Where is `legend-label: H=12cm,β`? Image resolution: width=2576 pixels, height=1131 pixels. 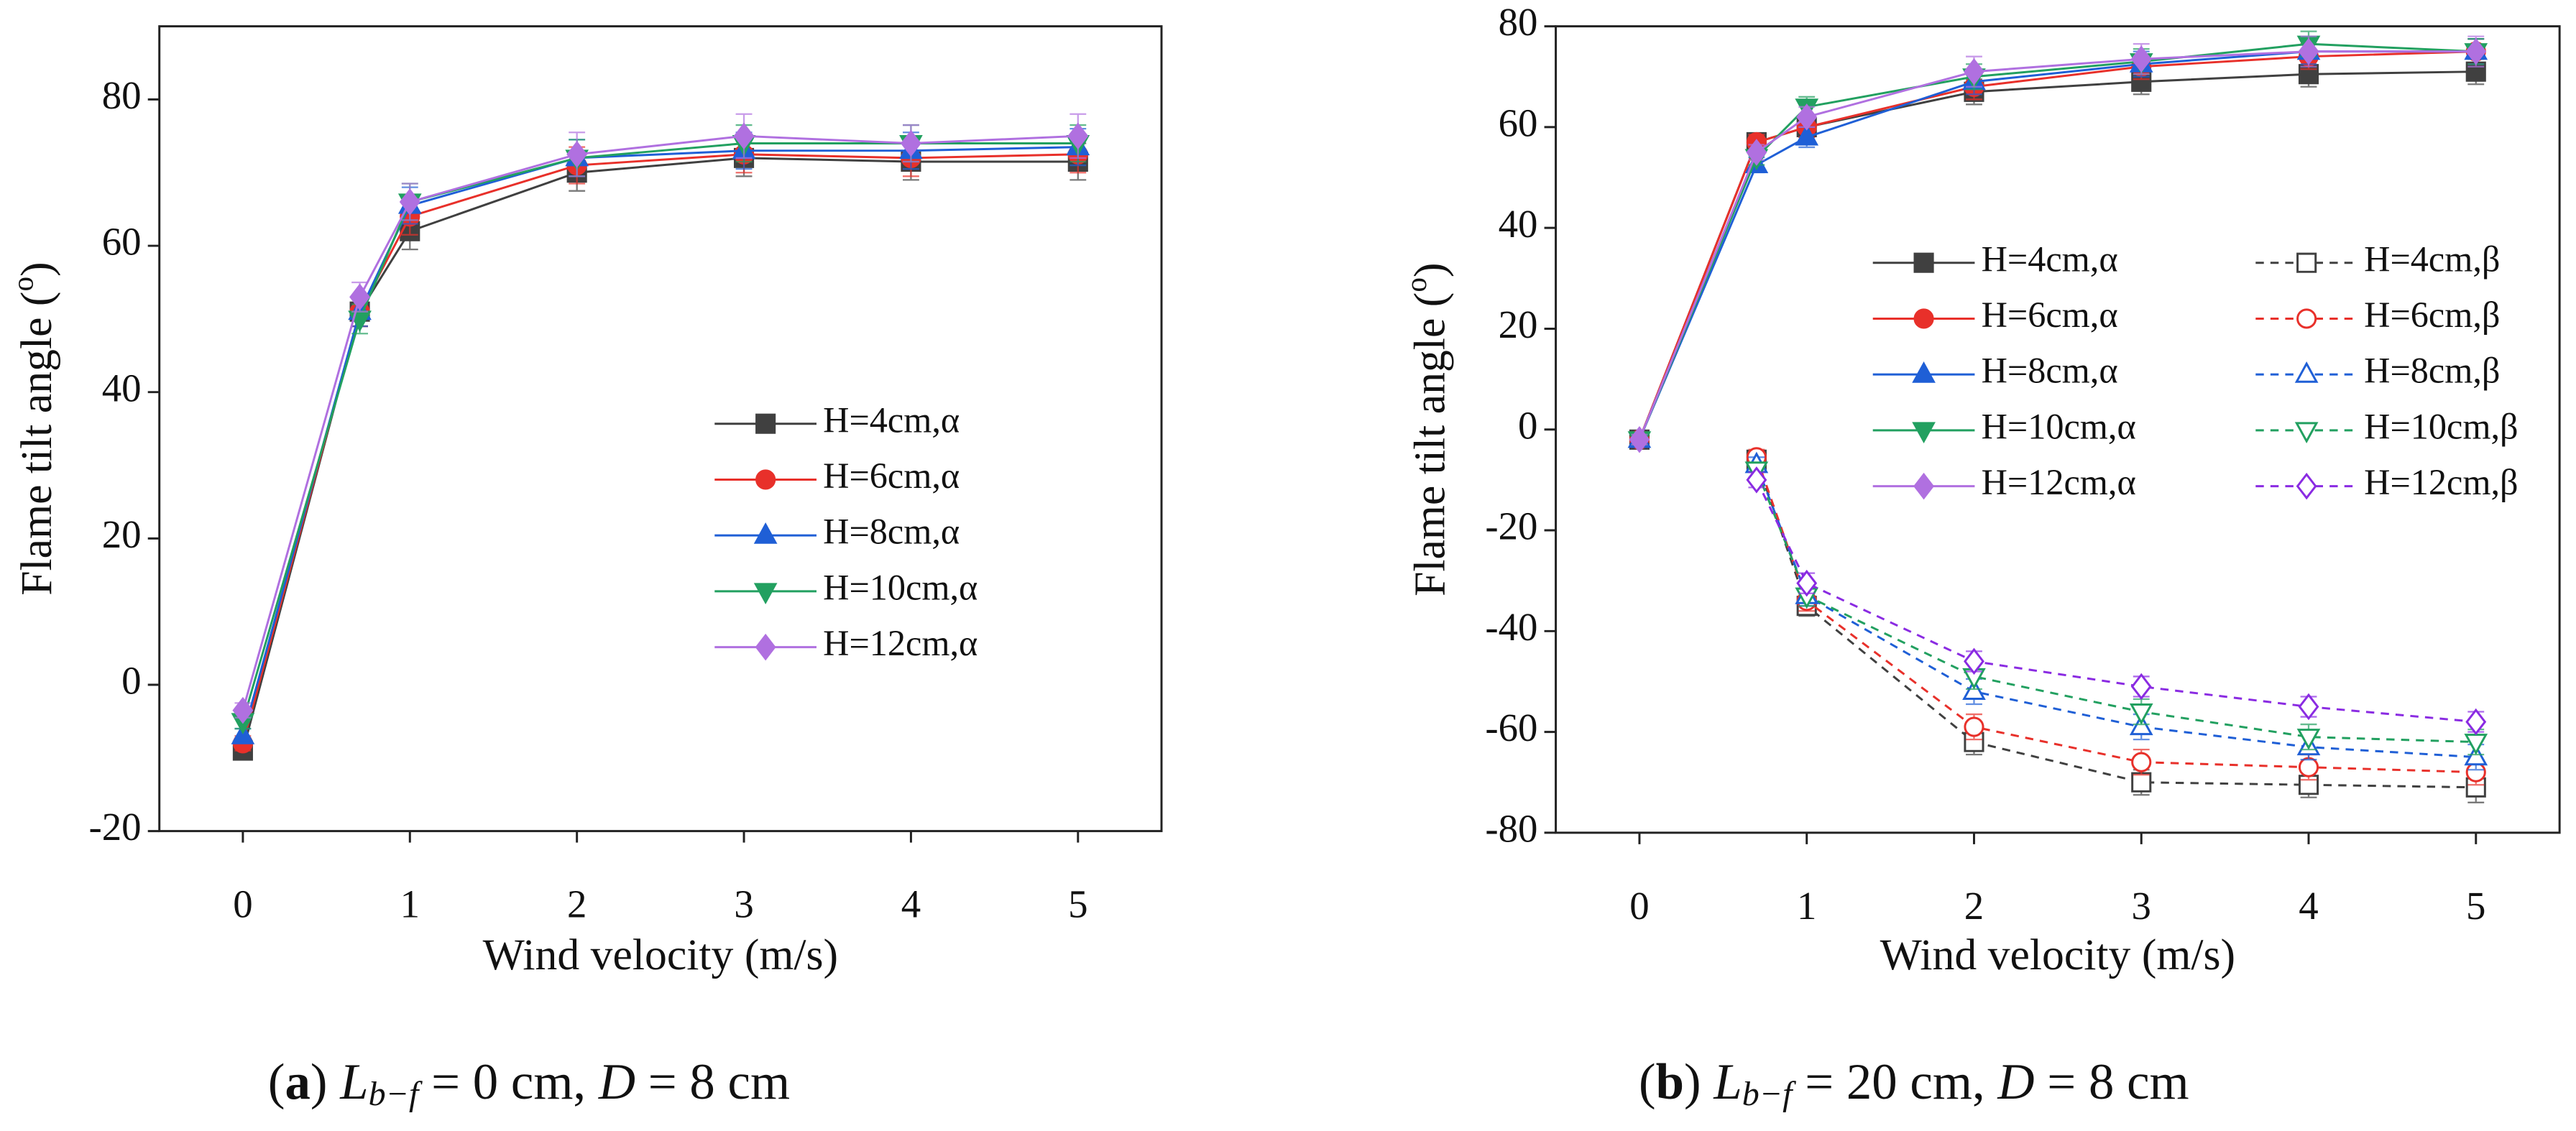 legend-label: H=12cm,β is located at coordinates (2441, 482).